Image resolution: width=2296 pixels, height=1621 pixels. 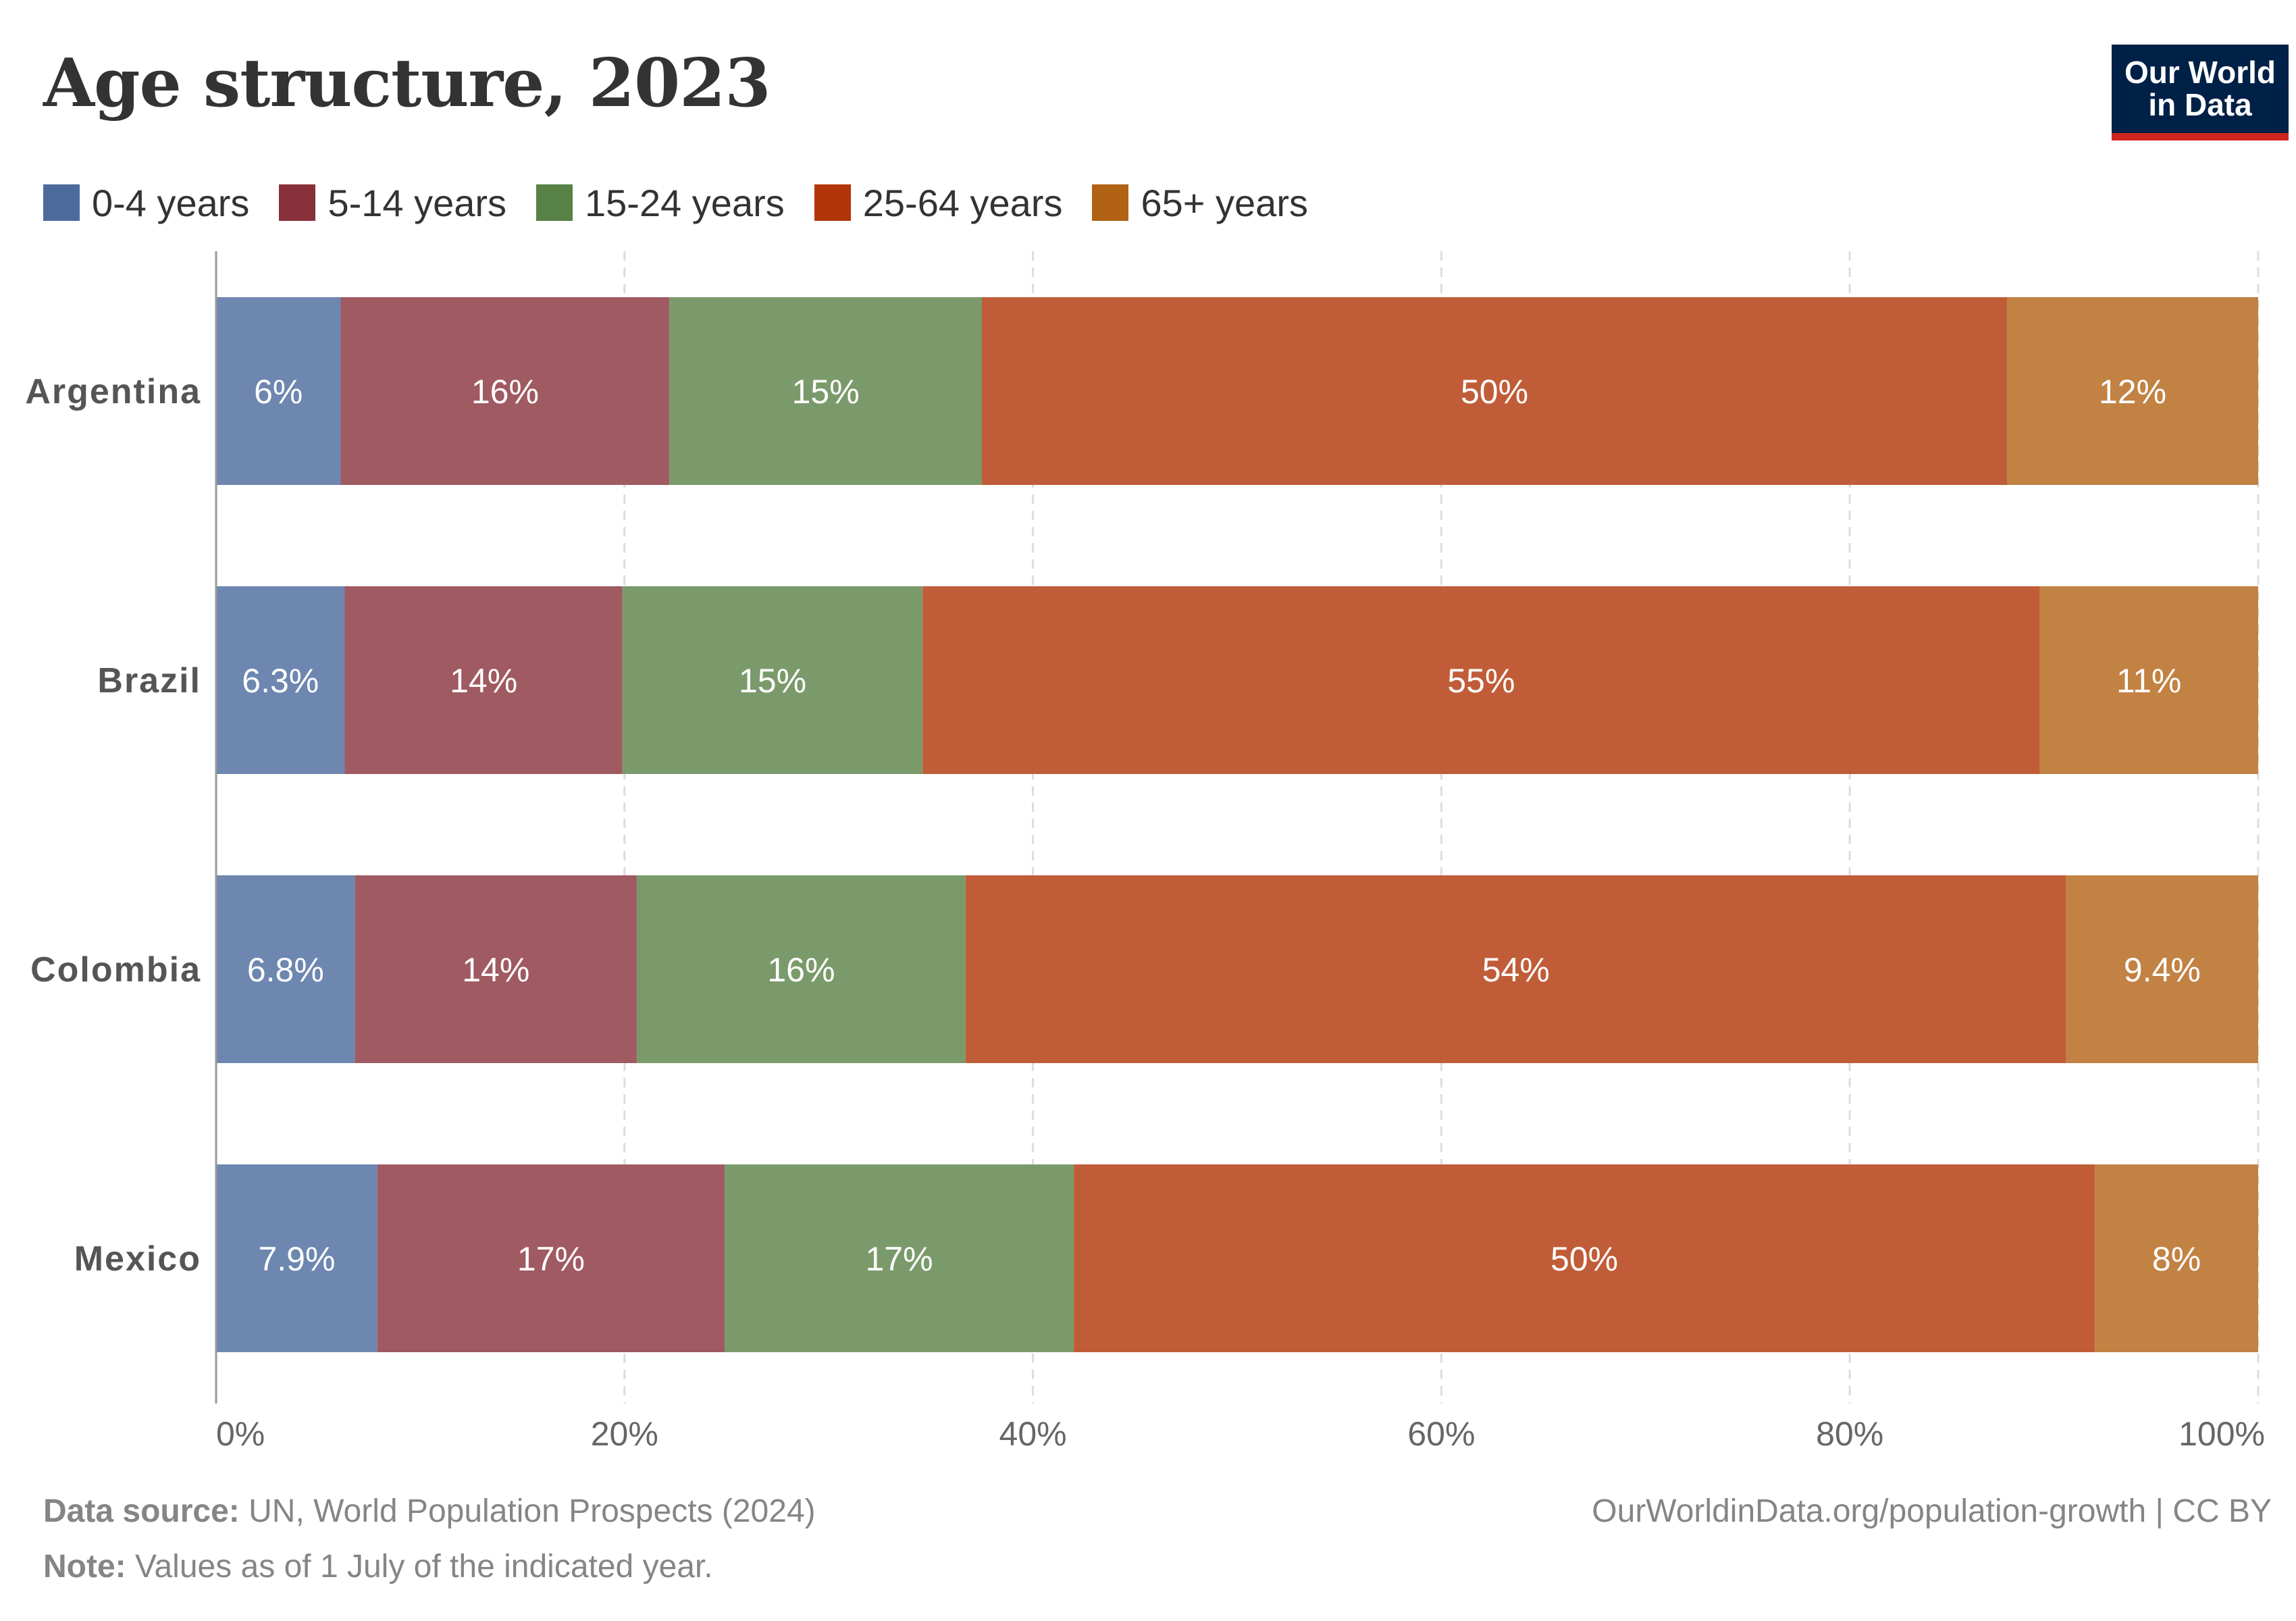 What do you see at coordinates (2200, 136) in the screenshot?
I see `logo-accent-bar` at bounding box center [2200, 136].